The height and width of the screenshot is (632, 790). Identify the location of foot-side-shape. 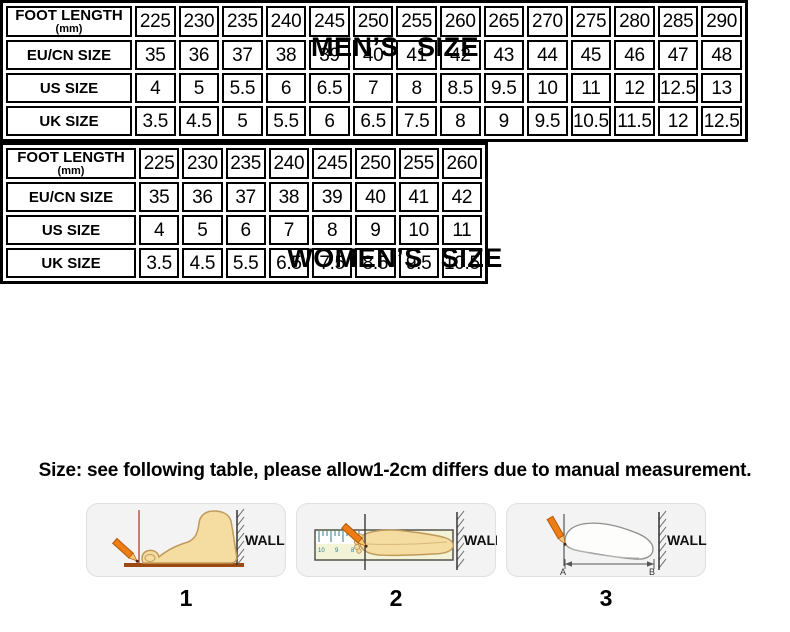
(189, 537).